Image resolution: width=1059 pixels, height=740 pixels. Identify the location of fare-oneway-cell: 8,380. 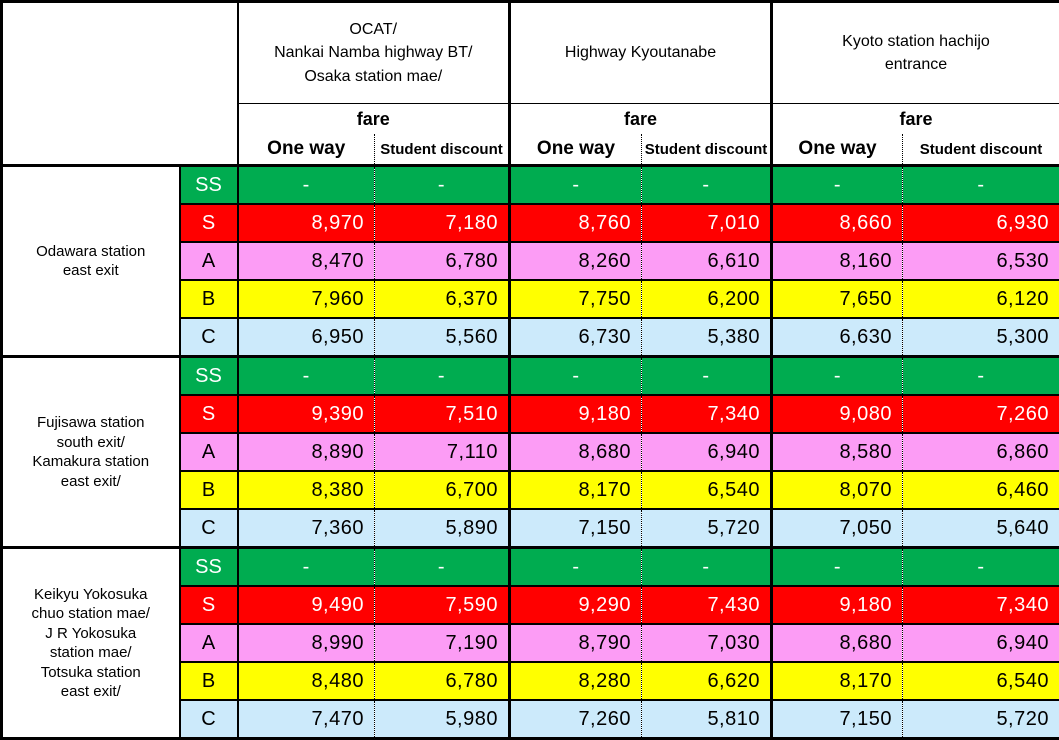
(306, 490).